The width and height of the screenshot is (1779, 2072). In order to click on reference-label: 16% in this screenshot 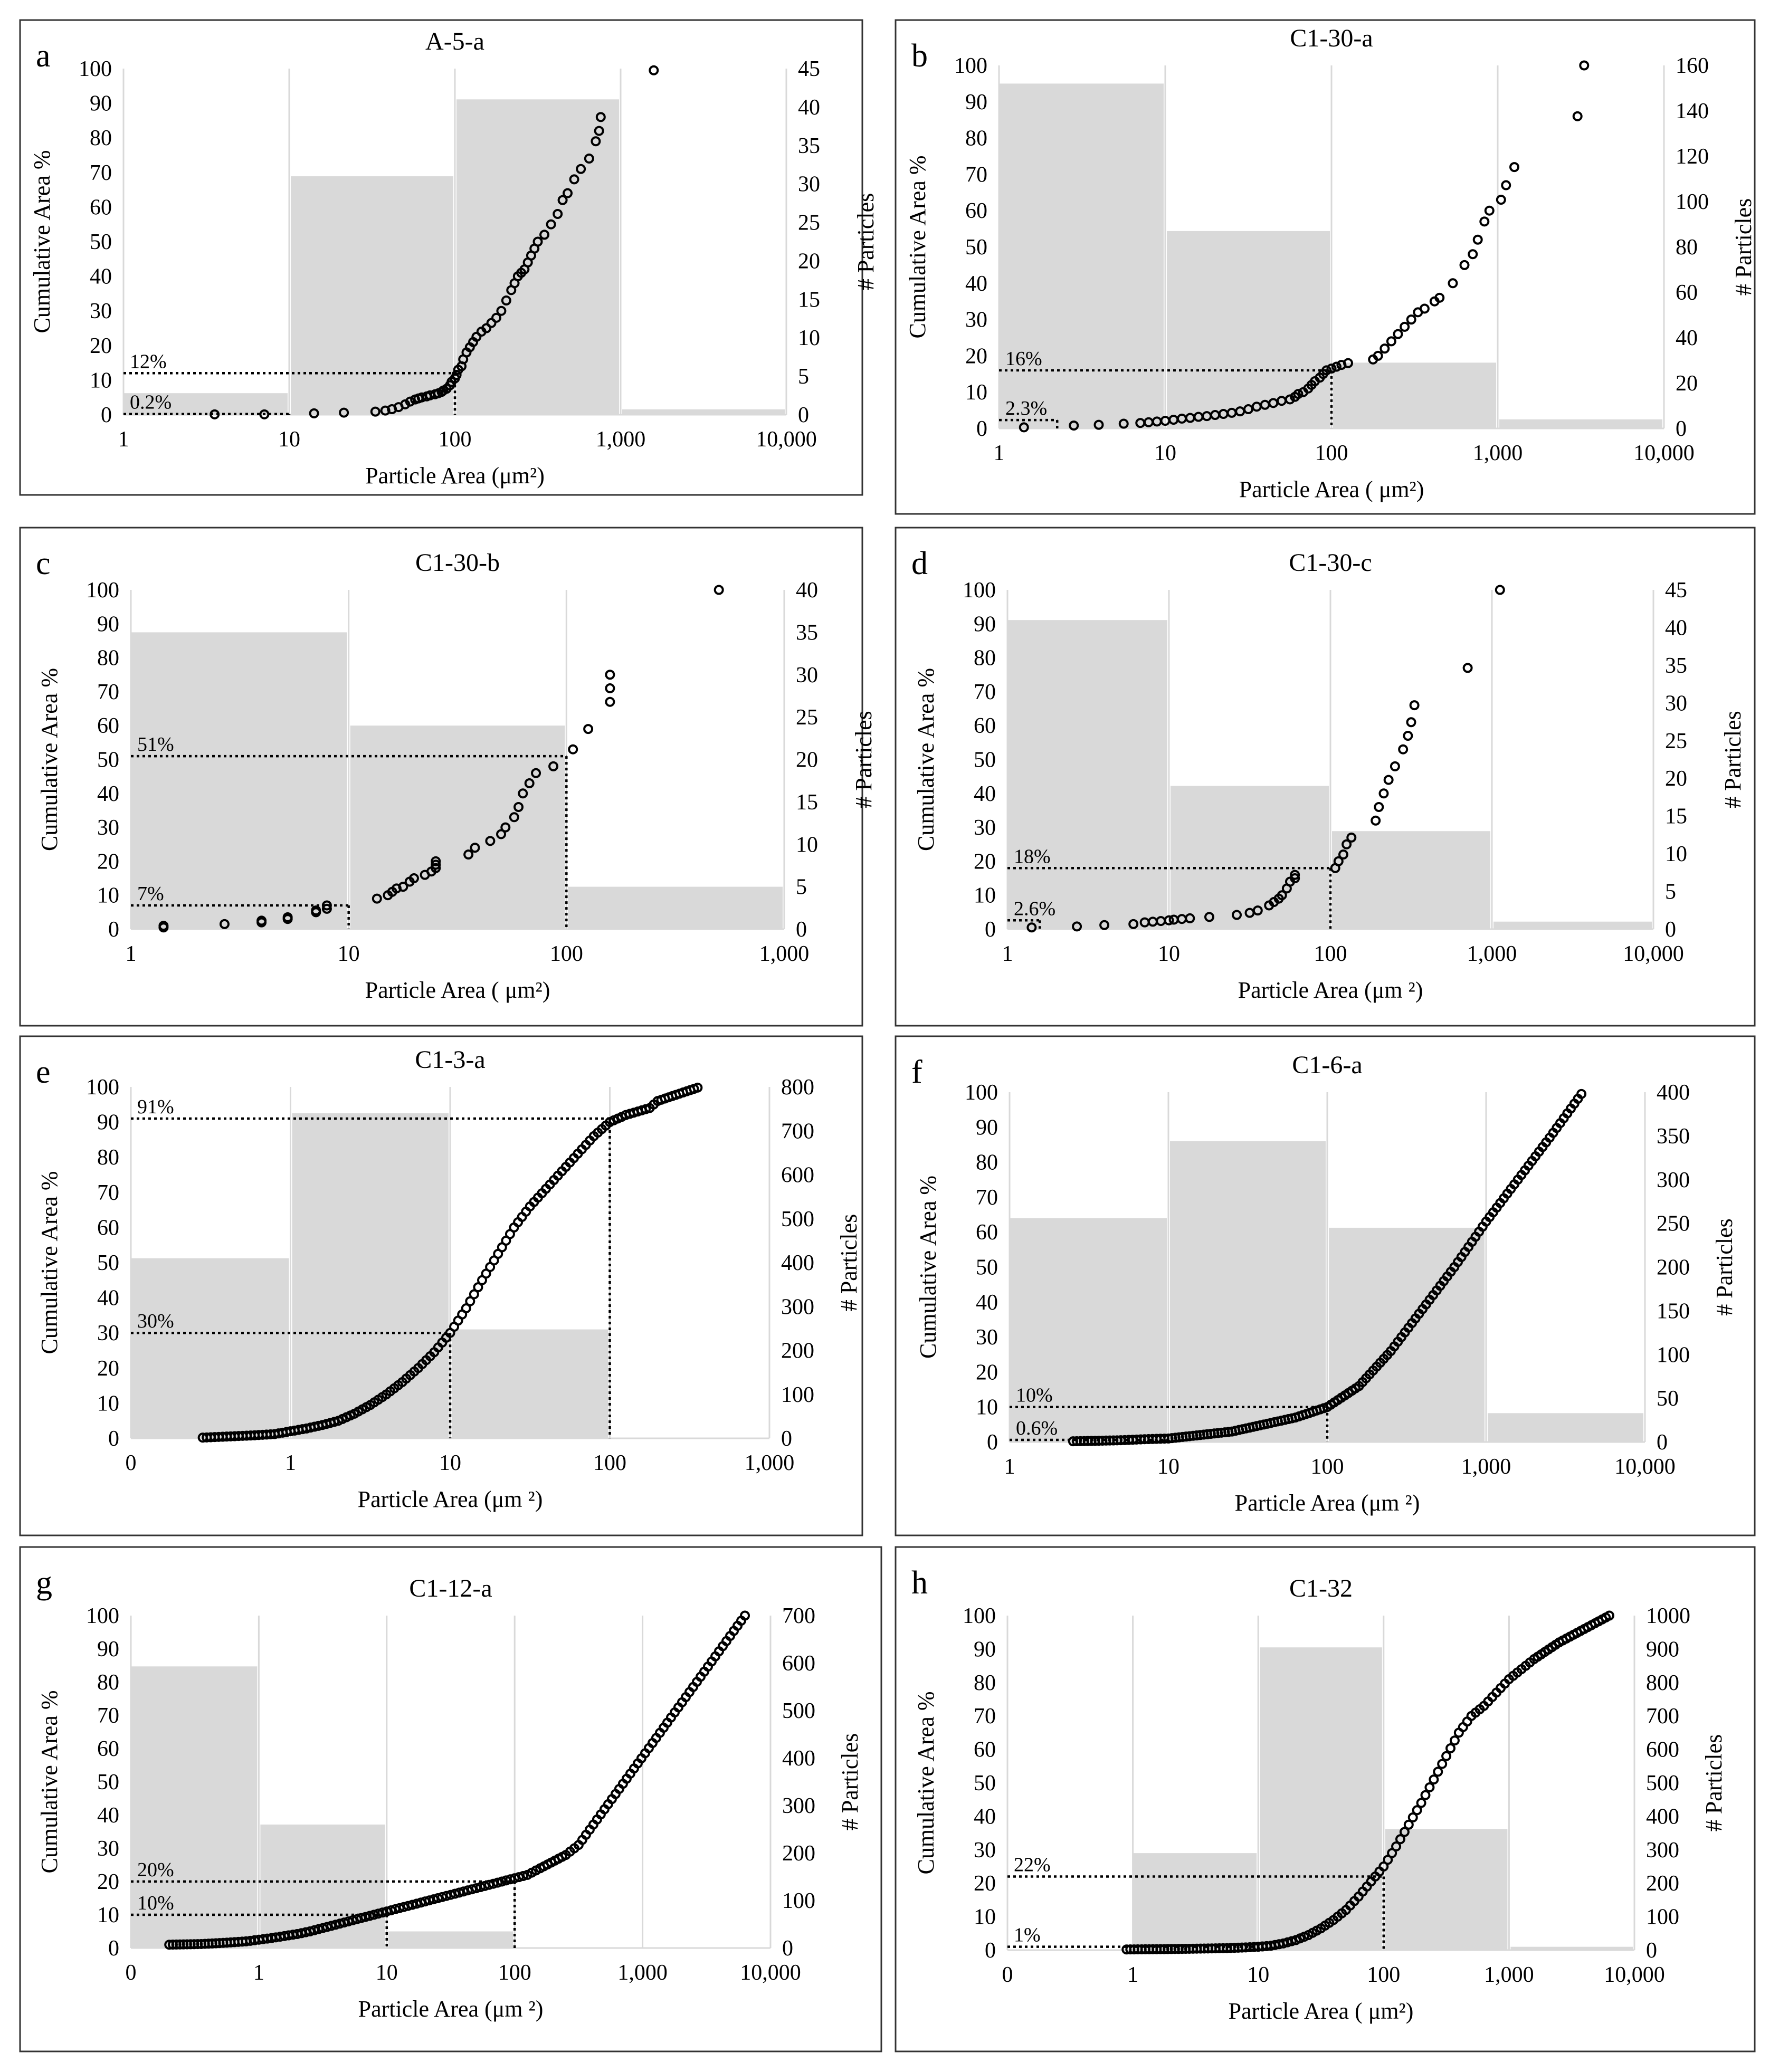, I will do `click(1023, 359)`.